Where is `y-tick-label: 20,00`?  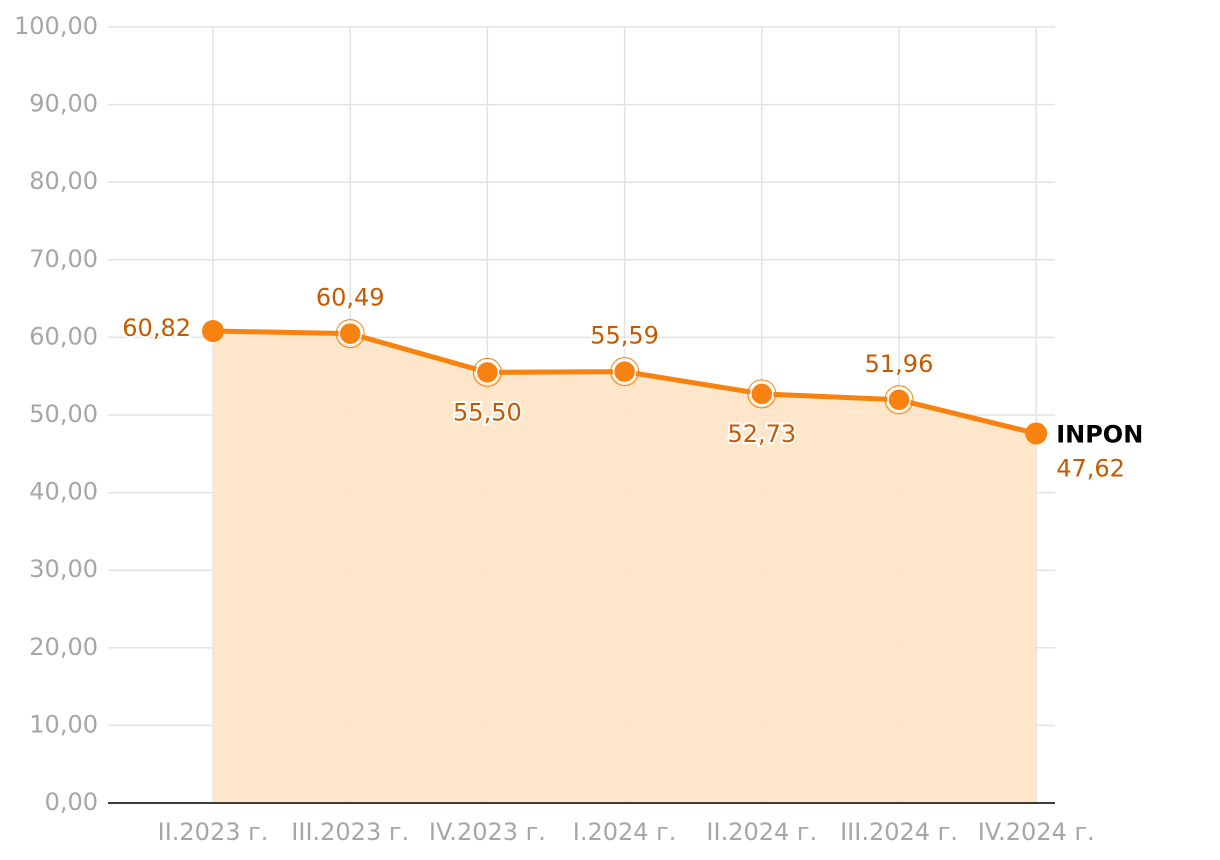
y-tick-label: 20,00 is located at coordinates (63, 647).